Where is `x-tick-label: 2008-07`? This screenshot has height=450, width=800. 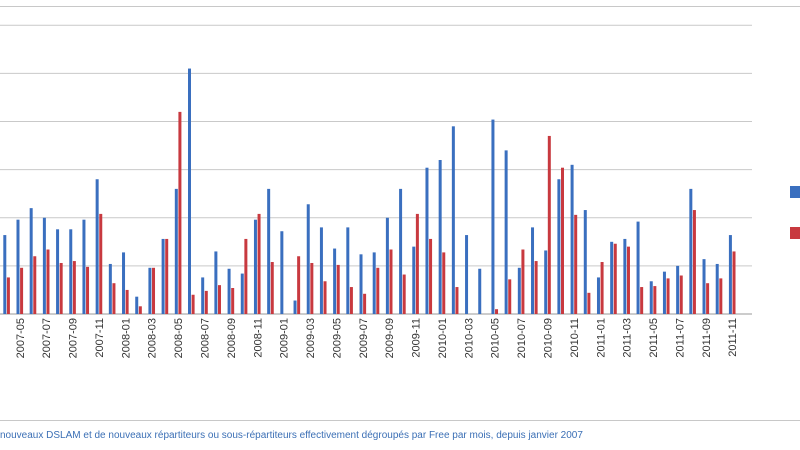
x-tick-label: 2008-07 is located at coordinates (205, 338).